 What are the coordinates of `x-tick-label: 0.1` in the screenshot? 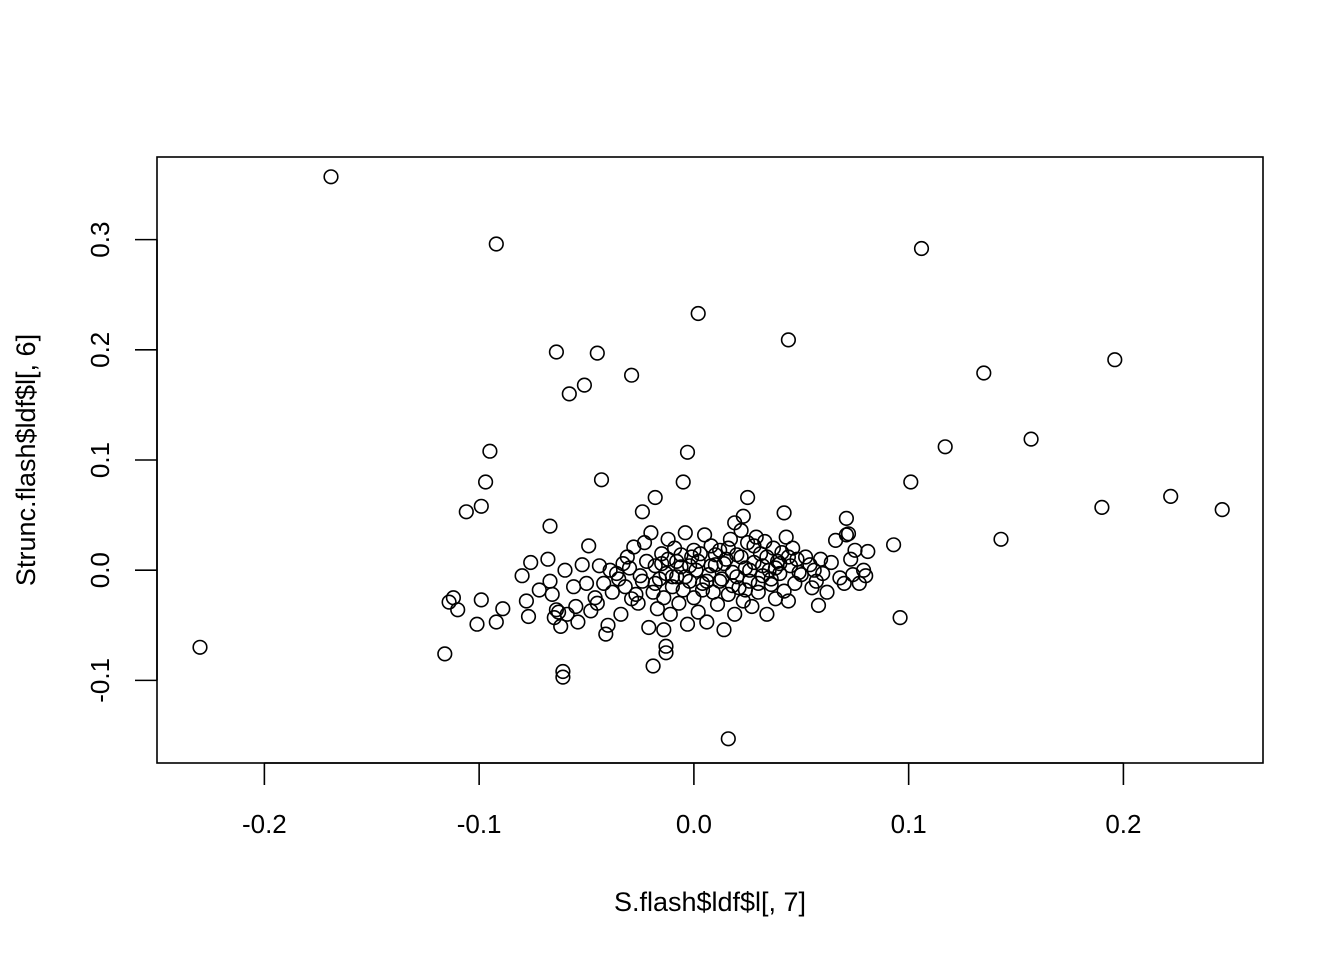 It's located at (909, 824).